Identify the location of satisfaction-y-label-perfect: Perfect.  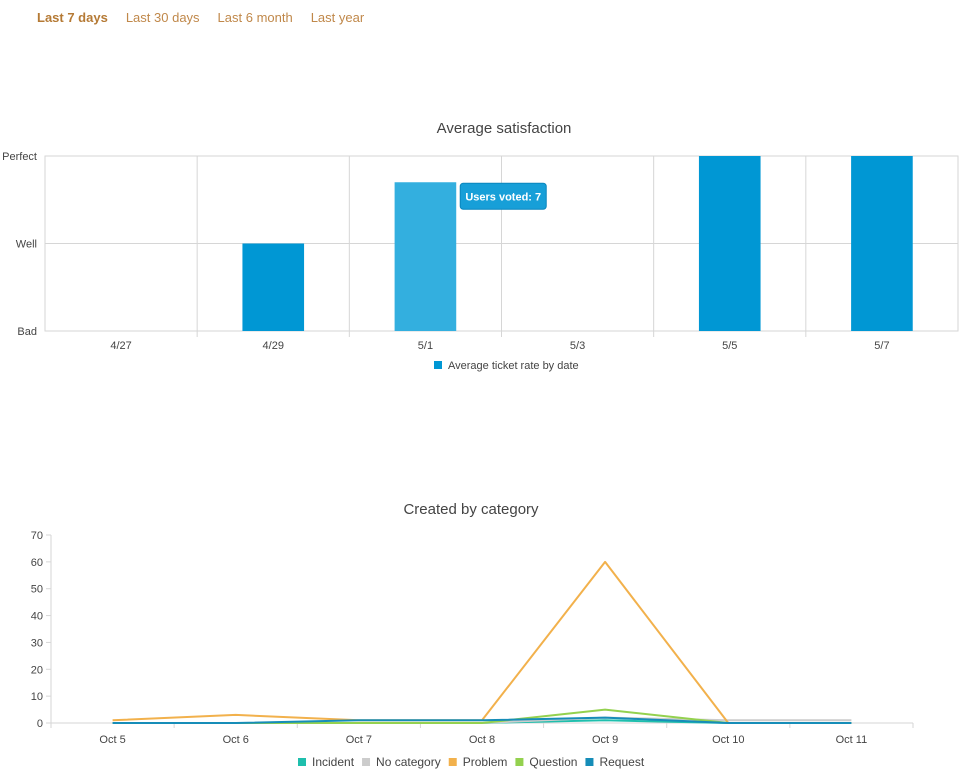
(19, 157).